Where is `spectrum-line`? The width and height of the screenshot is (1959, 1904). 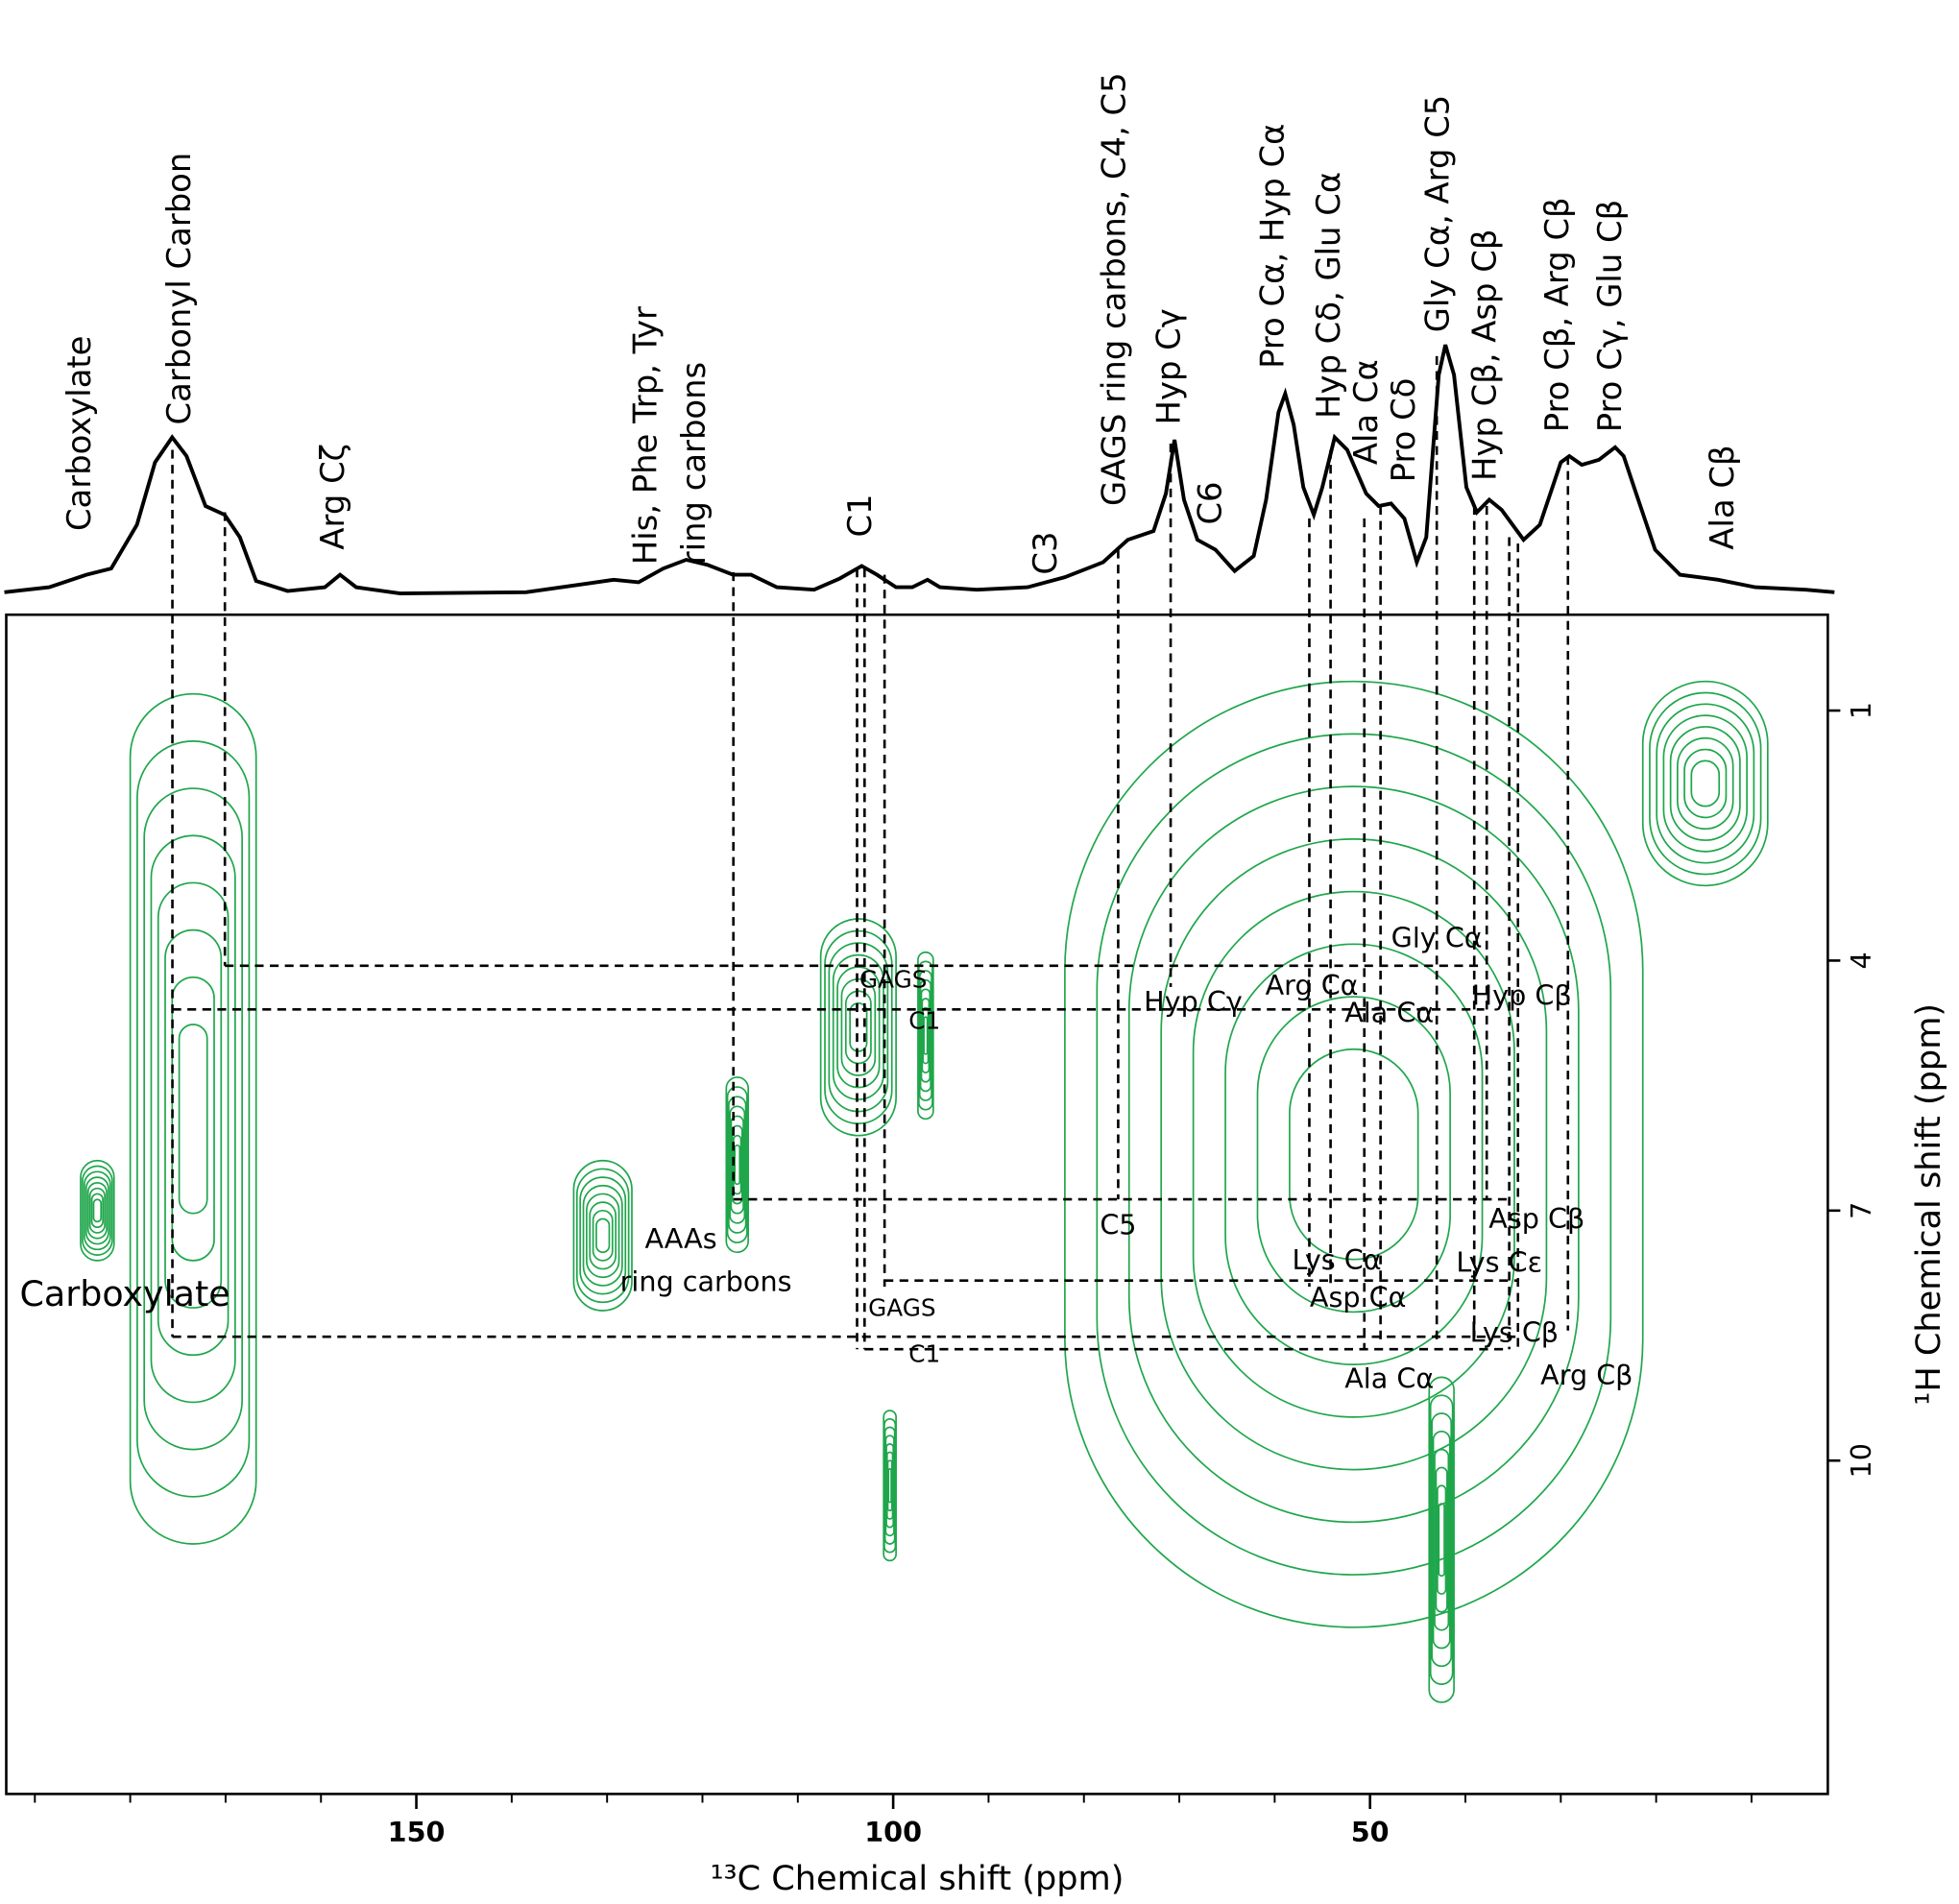 spectrum-line is located at coordinates (920, 470).